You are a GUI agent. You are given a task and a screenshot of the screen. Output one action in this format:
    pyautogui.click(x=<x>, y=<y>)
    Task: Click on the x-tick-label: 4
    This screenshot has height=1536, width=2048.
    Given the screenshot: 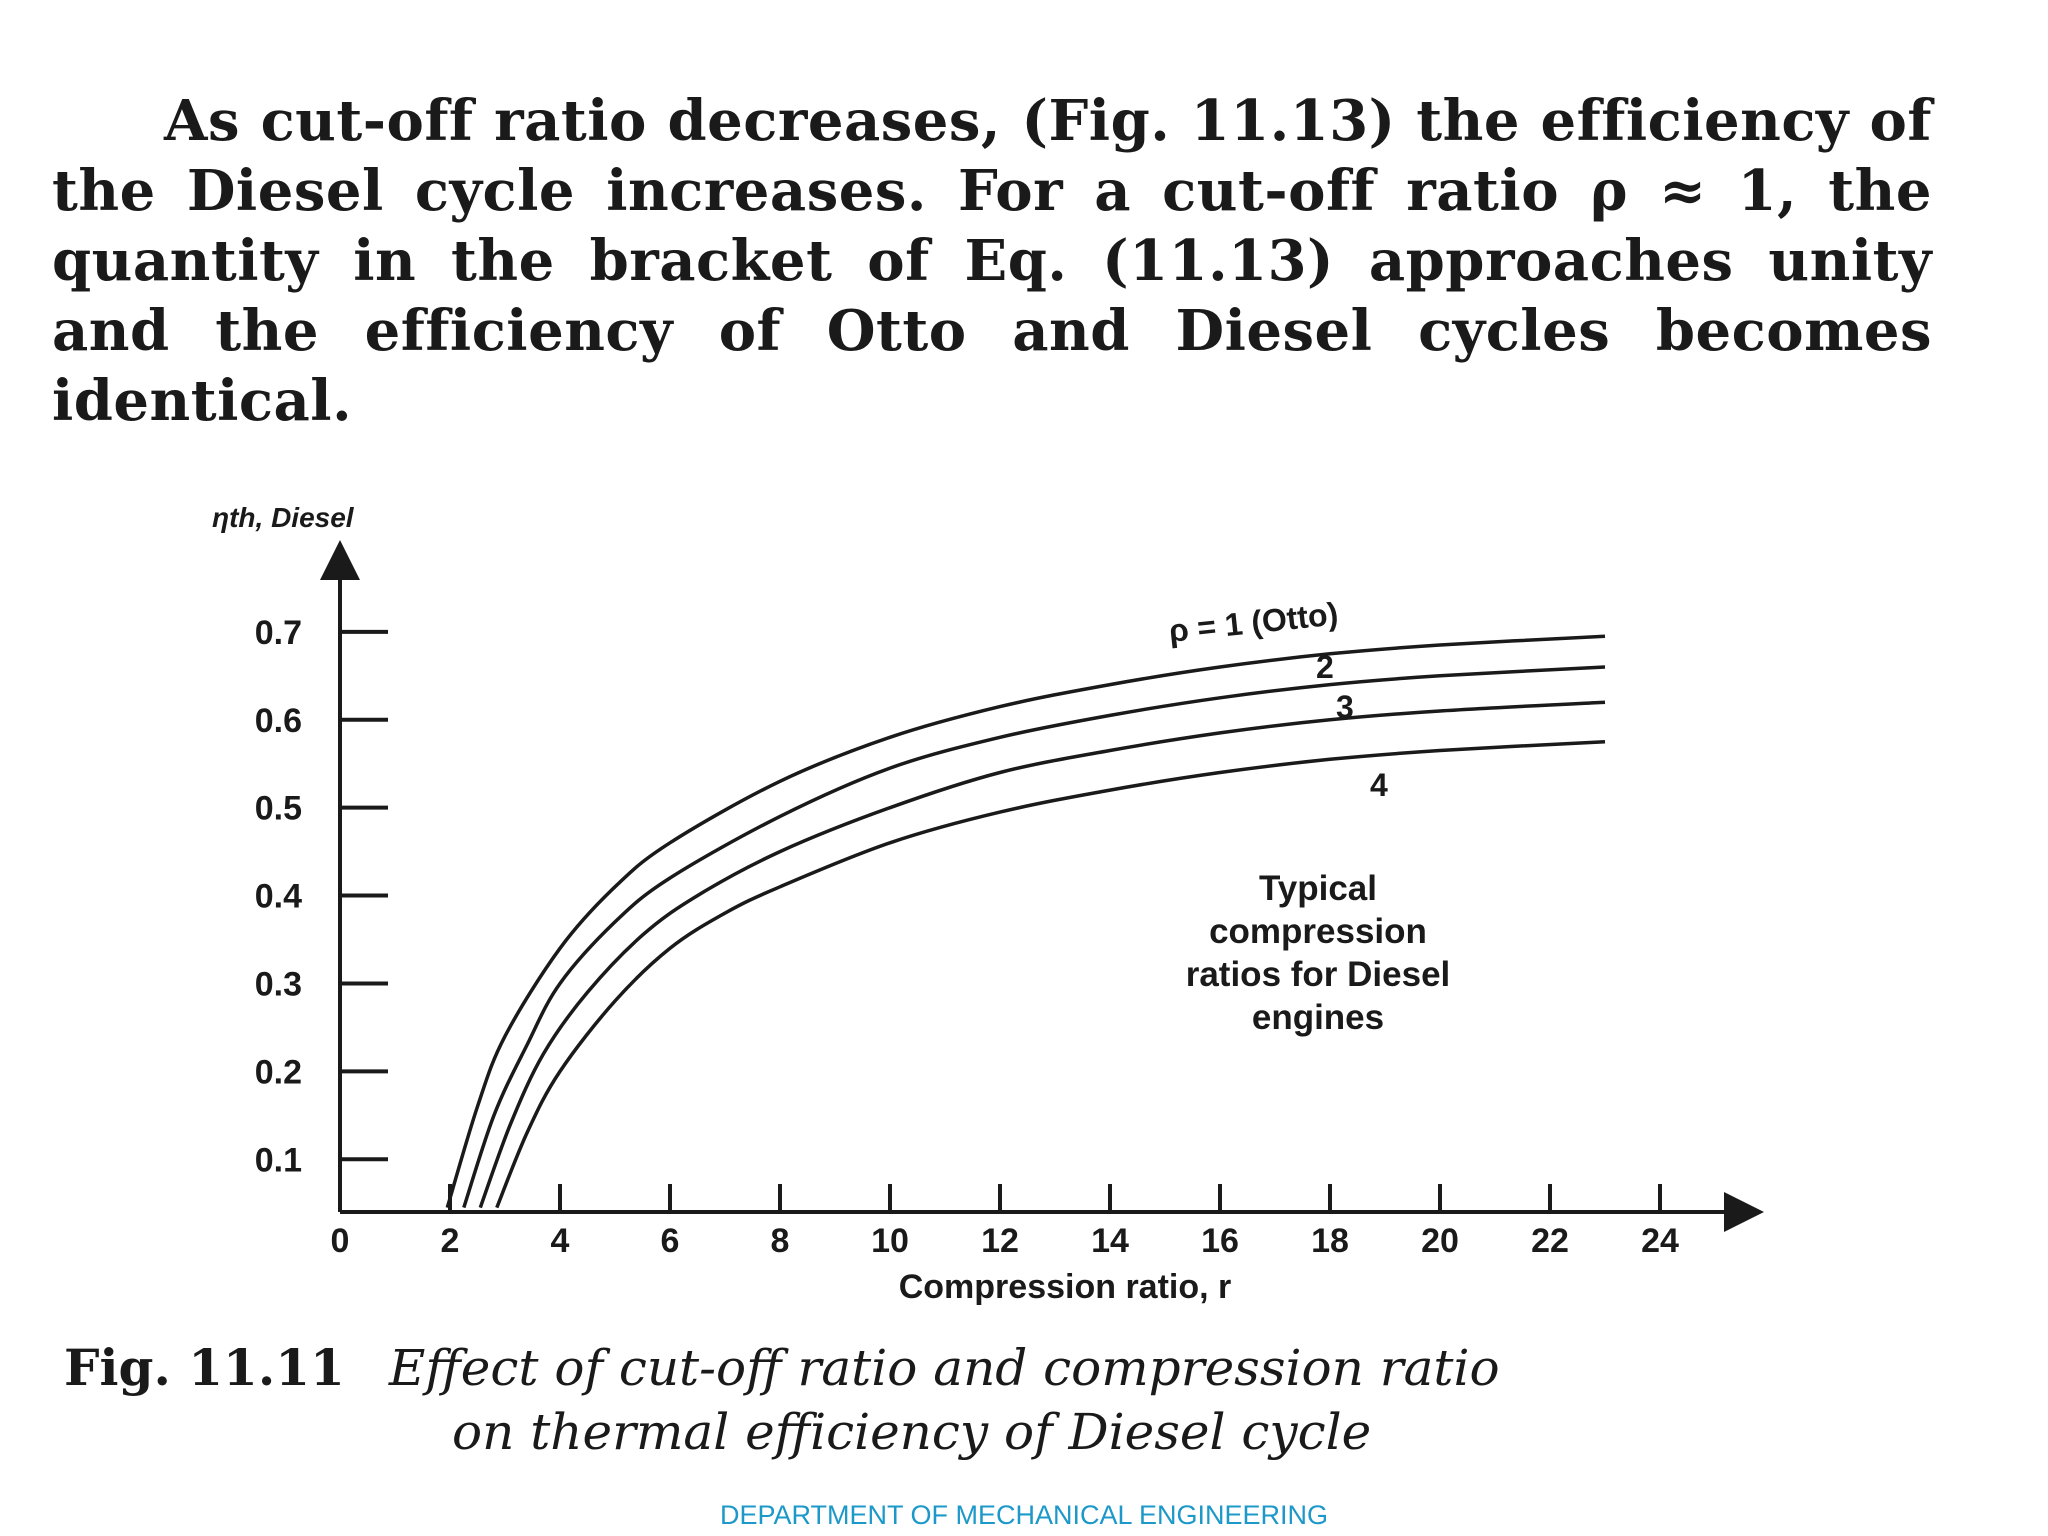 What is the action you would take?
    pyautogui.click(x=560, y=1241)
    